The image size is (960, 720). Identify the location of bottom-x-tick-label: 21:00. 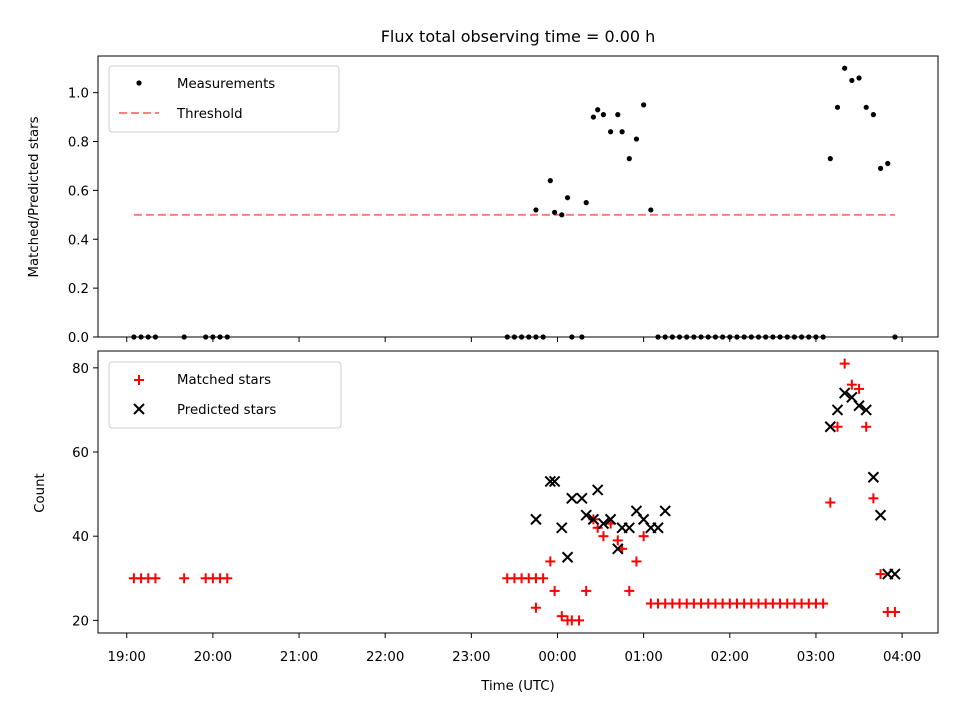
(299, 657).